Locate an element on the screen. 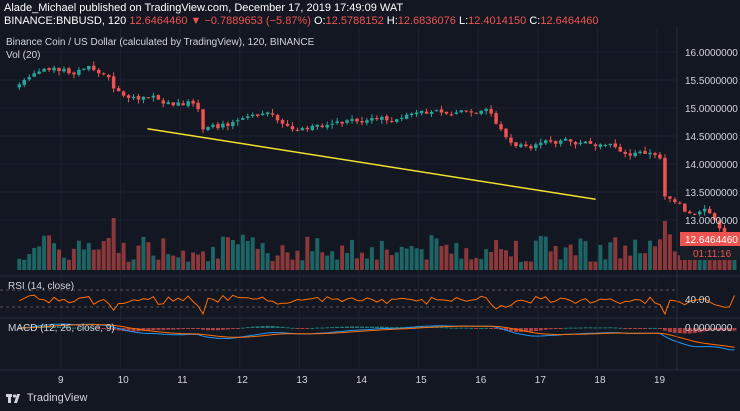 The height and width of the screenshot is (411, 740). rsi-level-label: 40.00 is located at coordinates (697, 300).